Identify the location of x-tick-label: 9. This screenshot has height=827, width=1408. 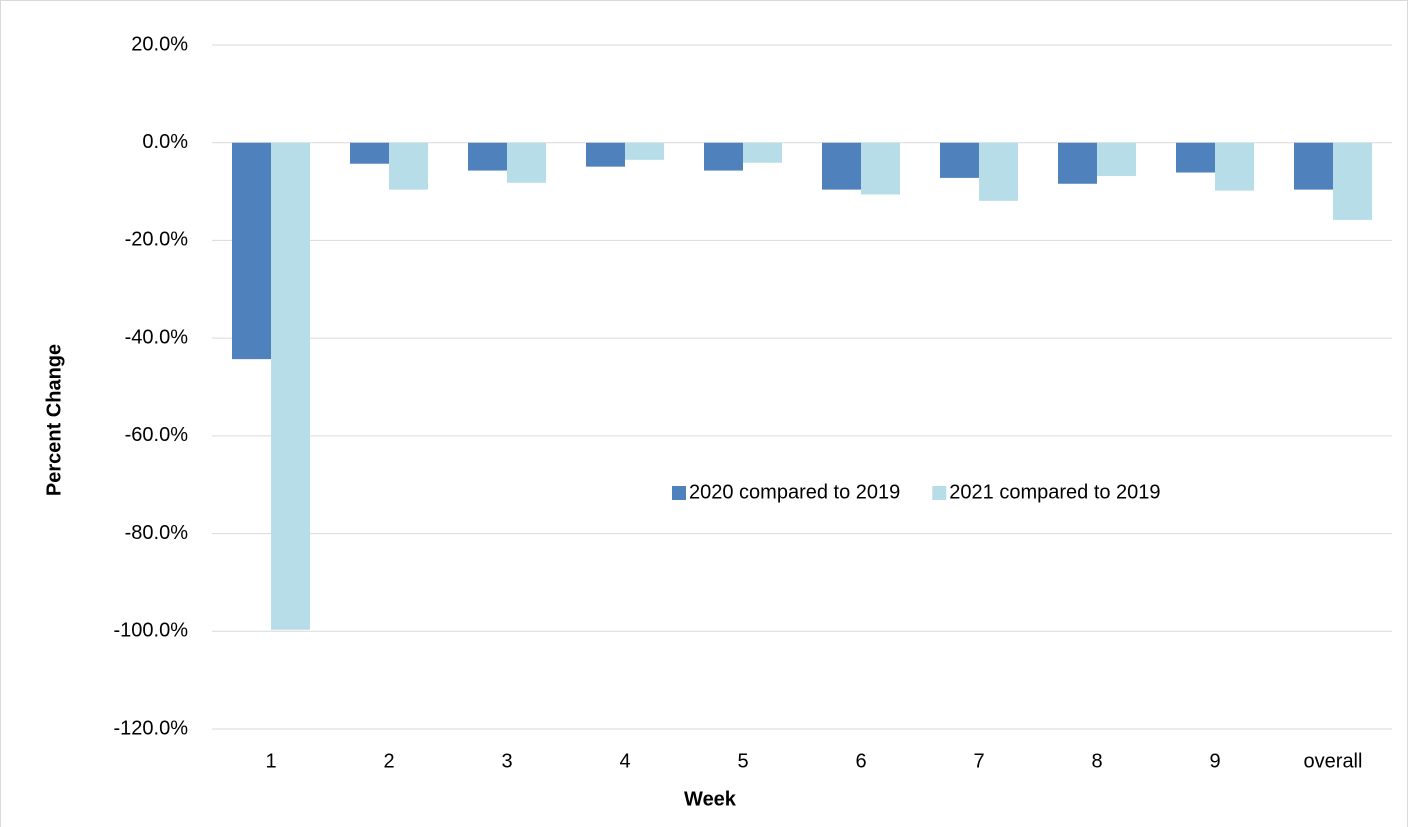
(1214, 761).